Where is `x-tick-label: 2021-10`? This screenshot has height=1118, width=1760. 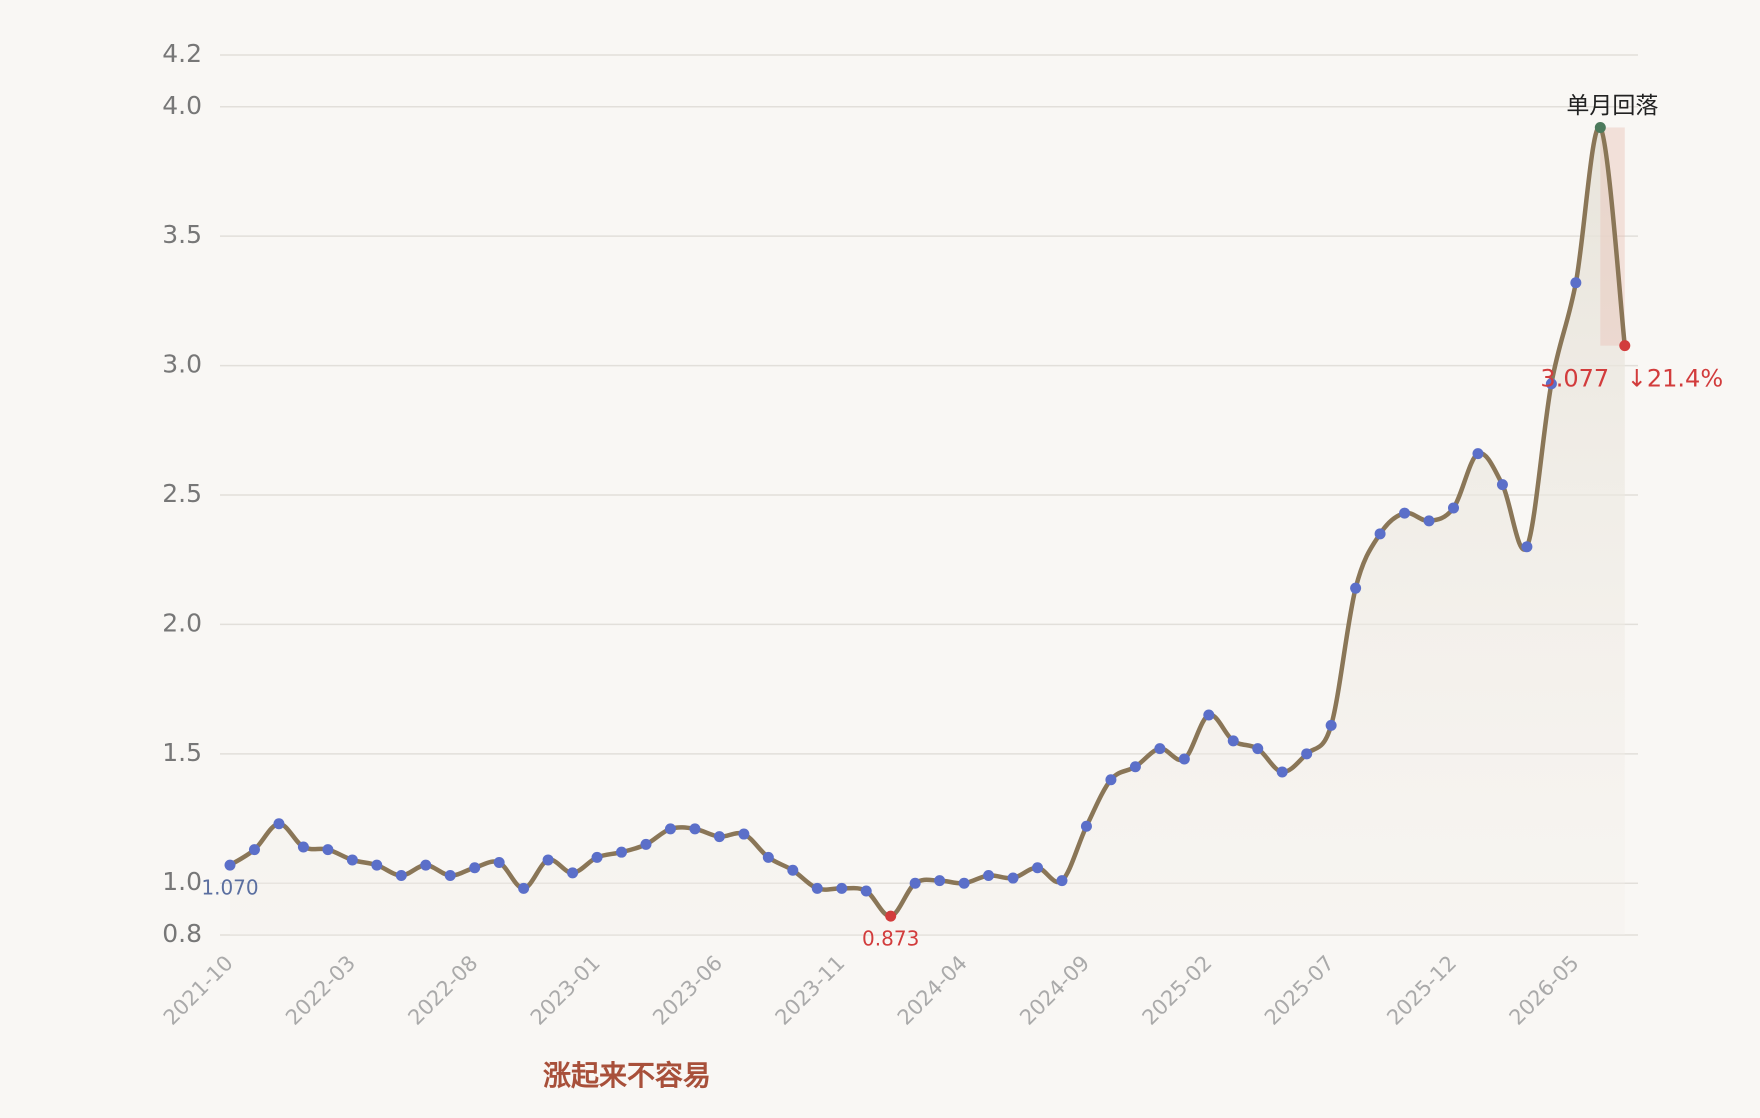 x-tick-label: 2021-10 is located at coordinates (198, 990).